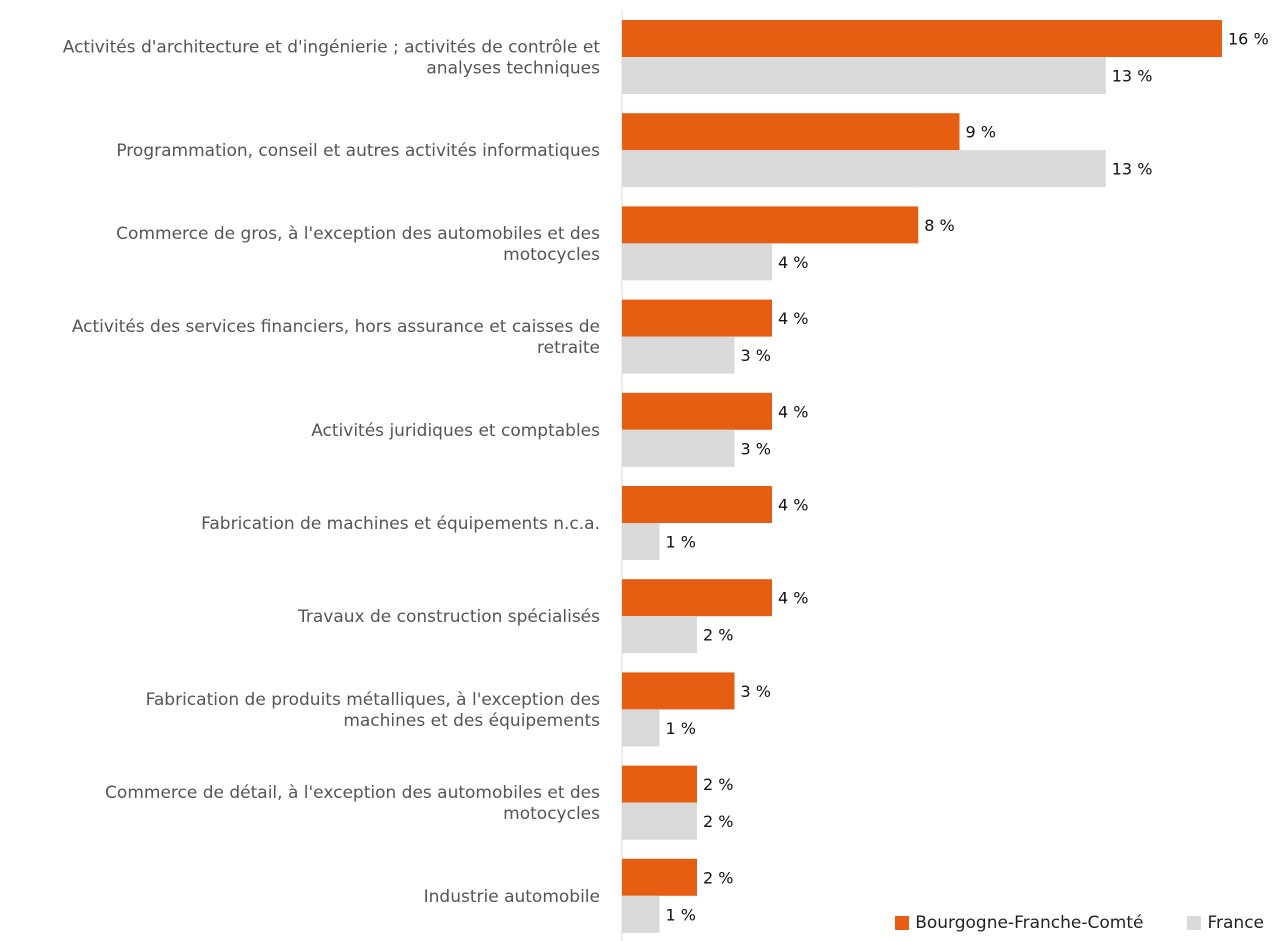  Describe the element at coordinates (1235, 923) in the screenshot. I see `legend-label-france: France` at that location.